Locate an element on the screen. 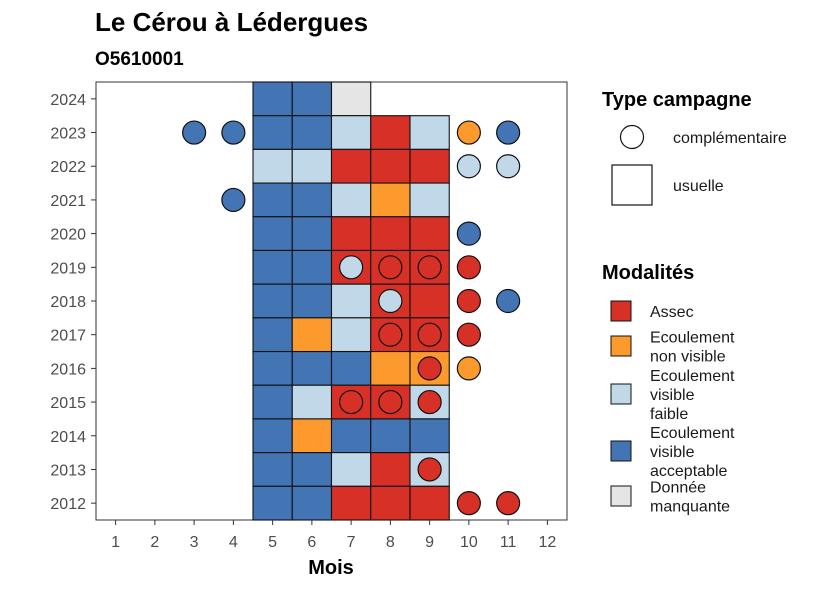  y-tick-label: 2016 is located at coordinates (68, 369).